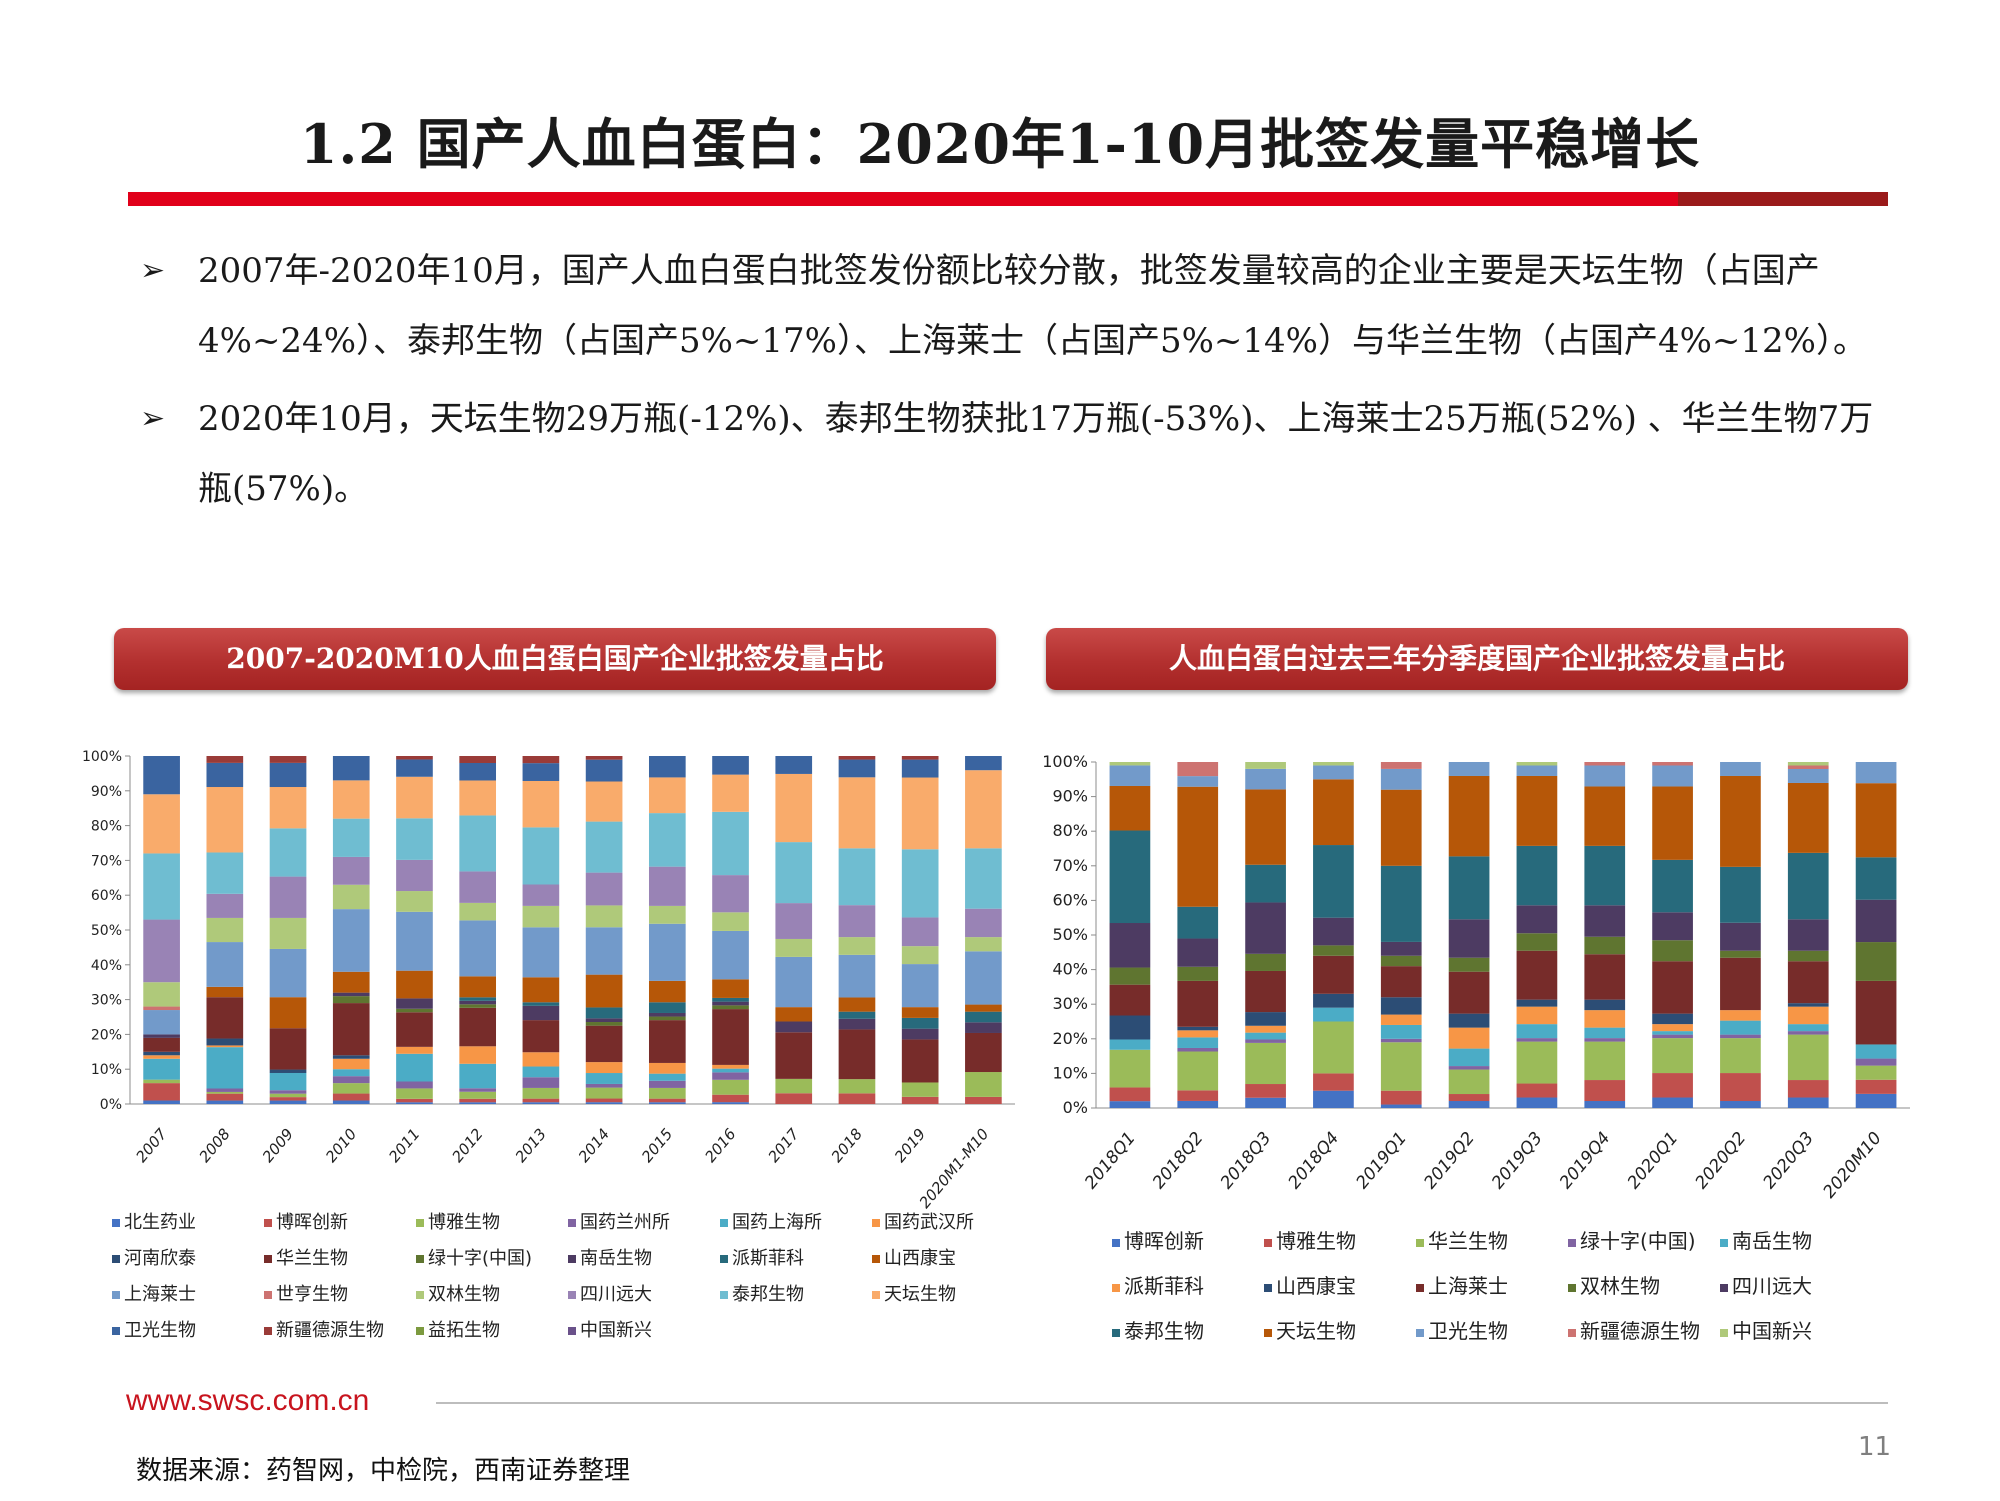  What do you see at coordinates (1070, 969) in the screenshot?
I see `y-tick-label: 40%` at bounding box center [1070, 969].